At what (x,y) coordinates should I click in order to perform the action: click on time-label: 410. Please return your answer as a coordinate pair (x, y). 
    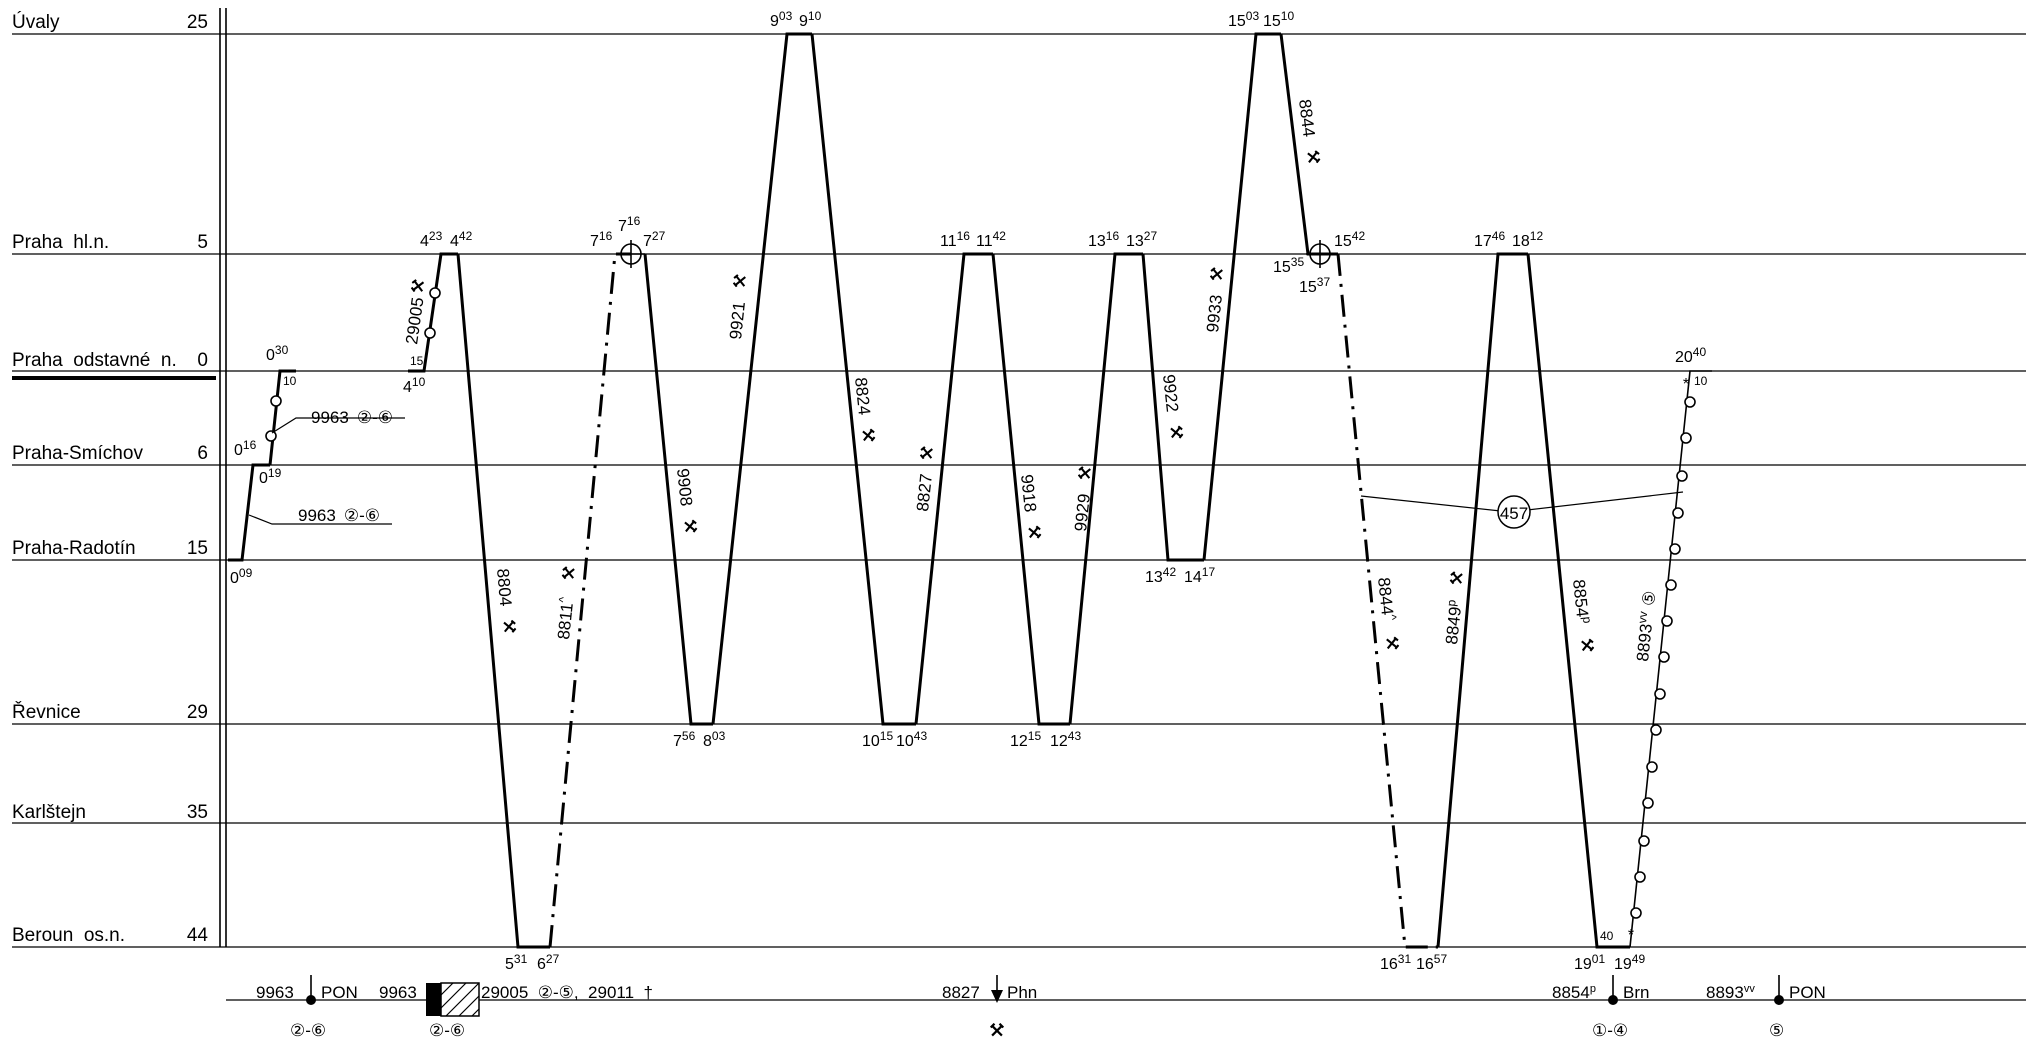
    Looking at the image, I should click on (414, 385).